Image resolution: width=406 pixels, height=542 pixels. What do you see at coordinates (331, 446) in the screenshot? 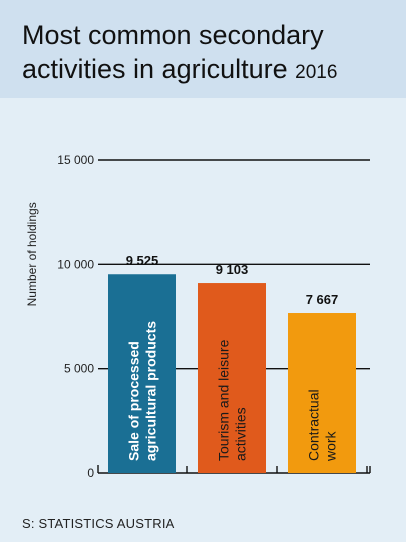
I see `category-label-3-line-2: work` at bounding box center [331, 446].